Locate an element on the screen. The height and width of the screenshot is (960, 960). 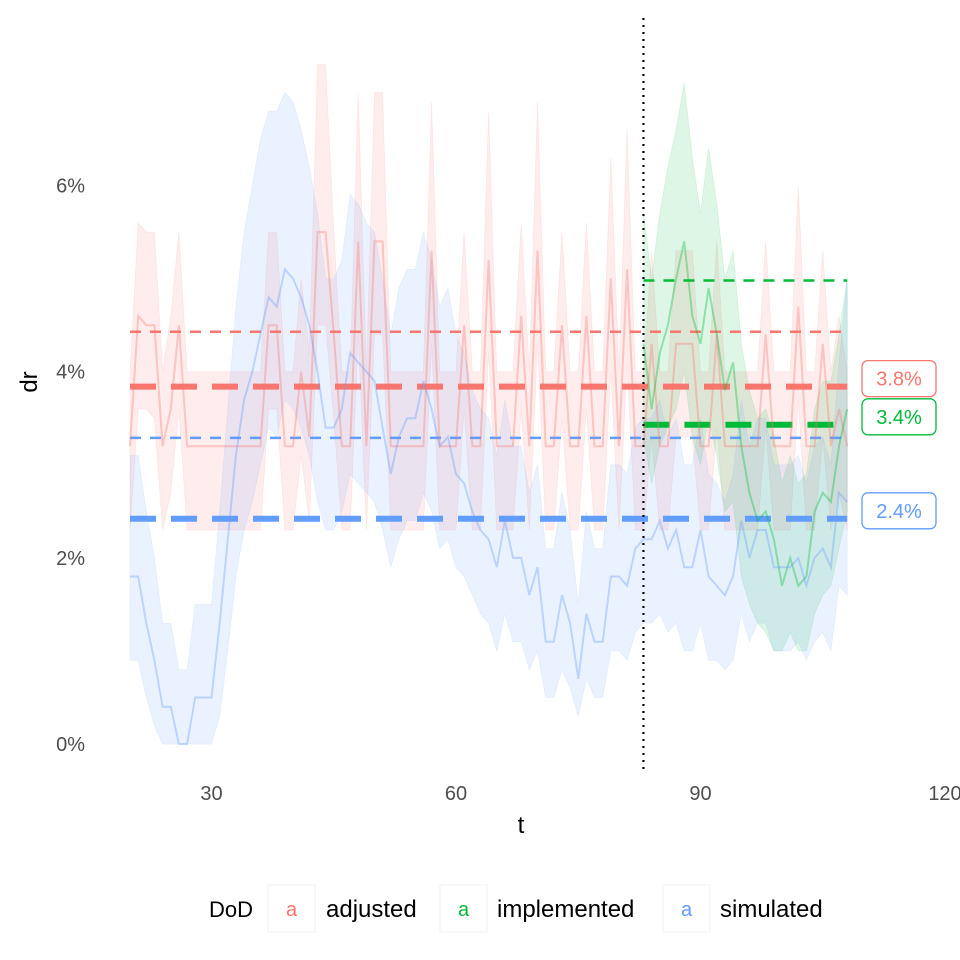
y-tick-label: 4% is located at coordinates (70, 373).